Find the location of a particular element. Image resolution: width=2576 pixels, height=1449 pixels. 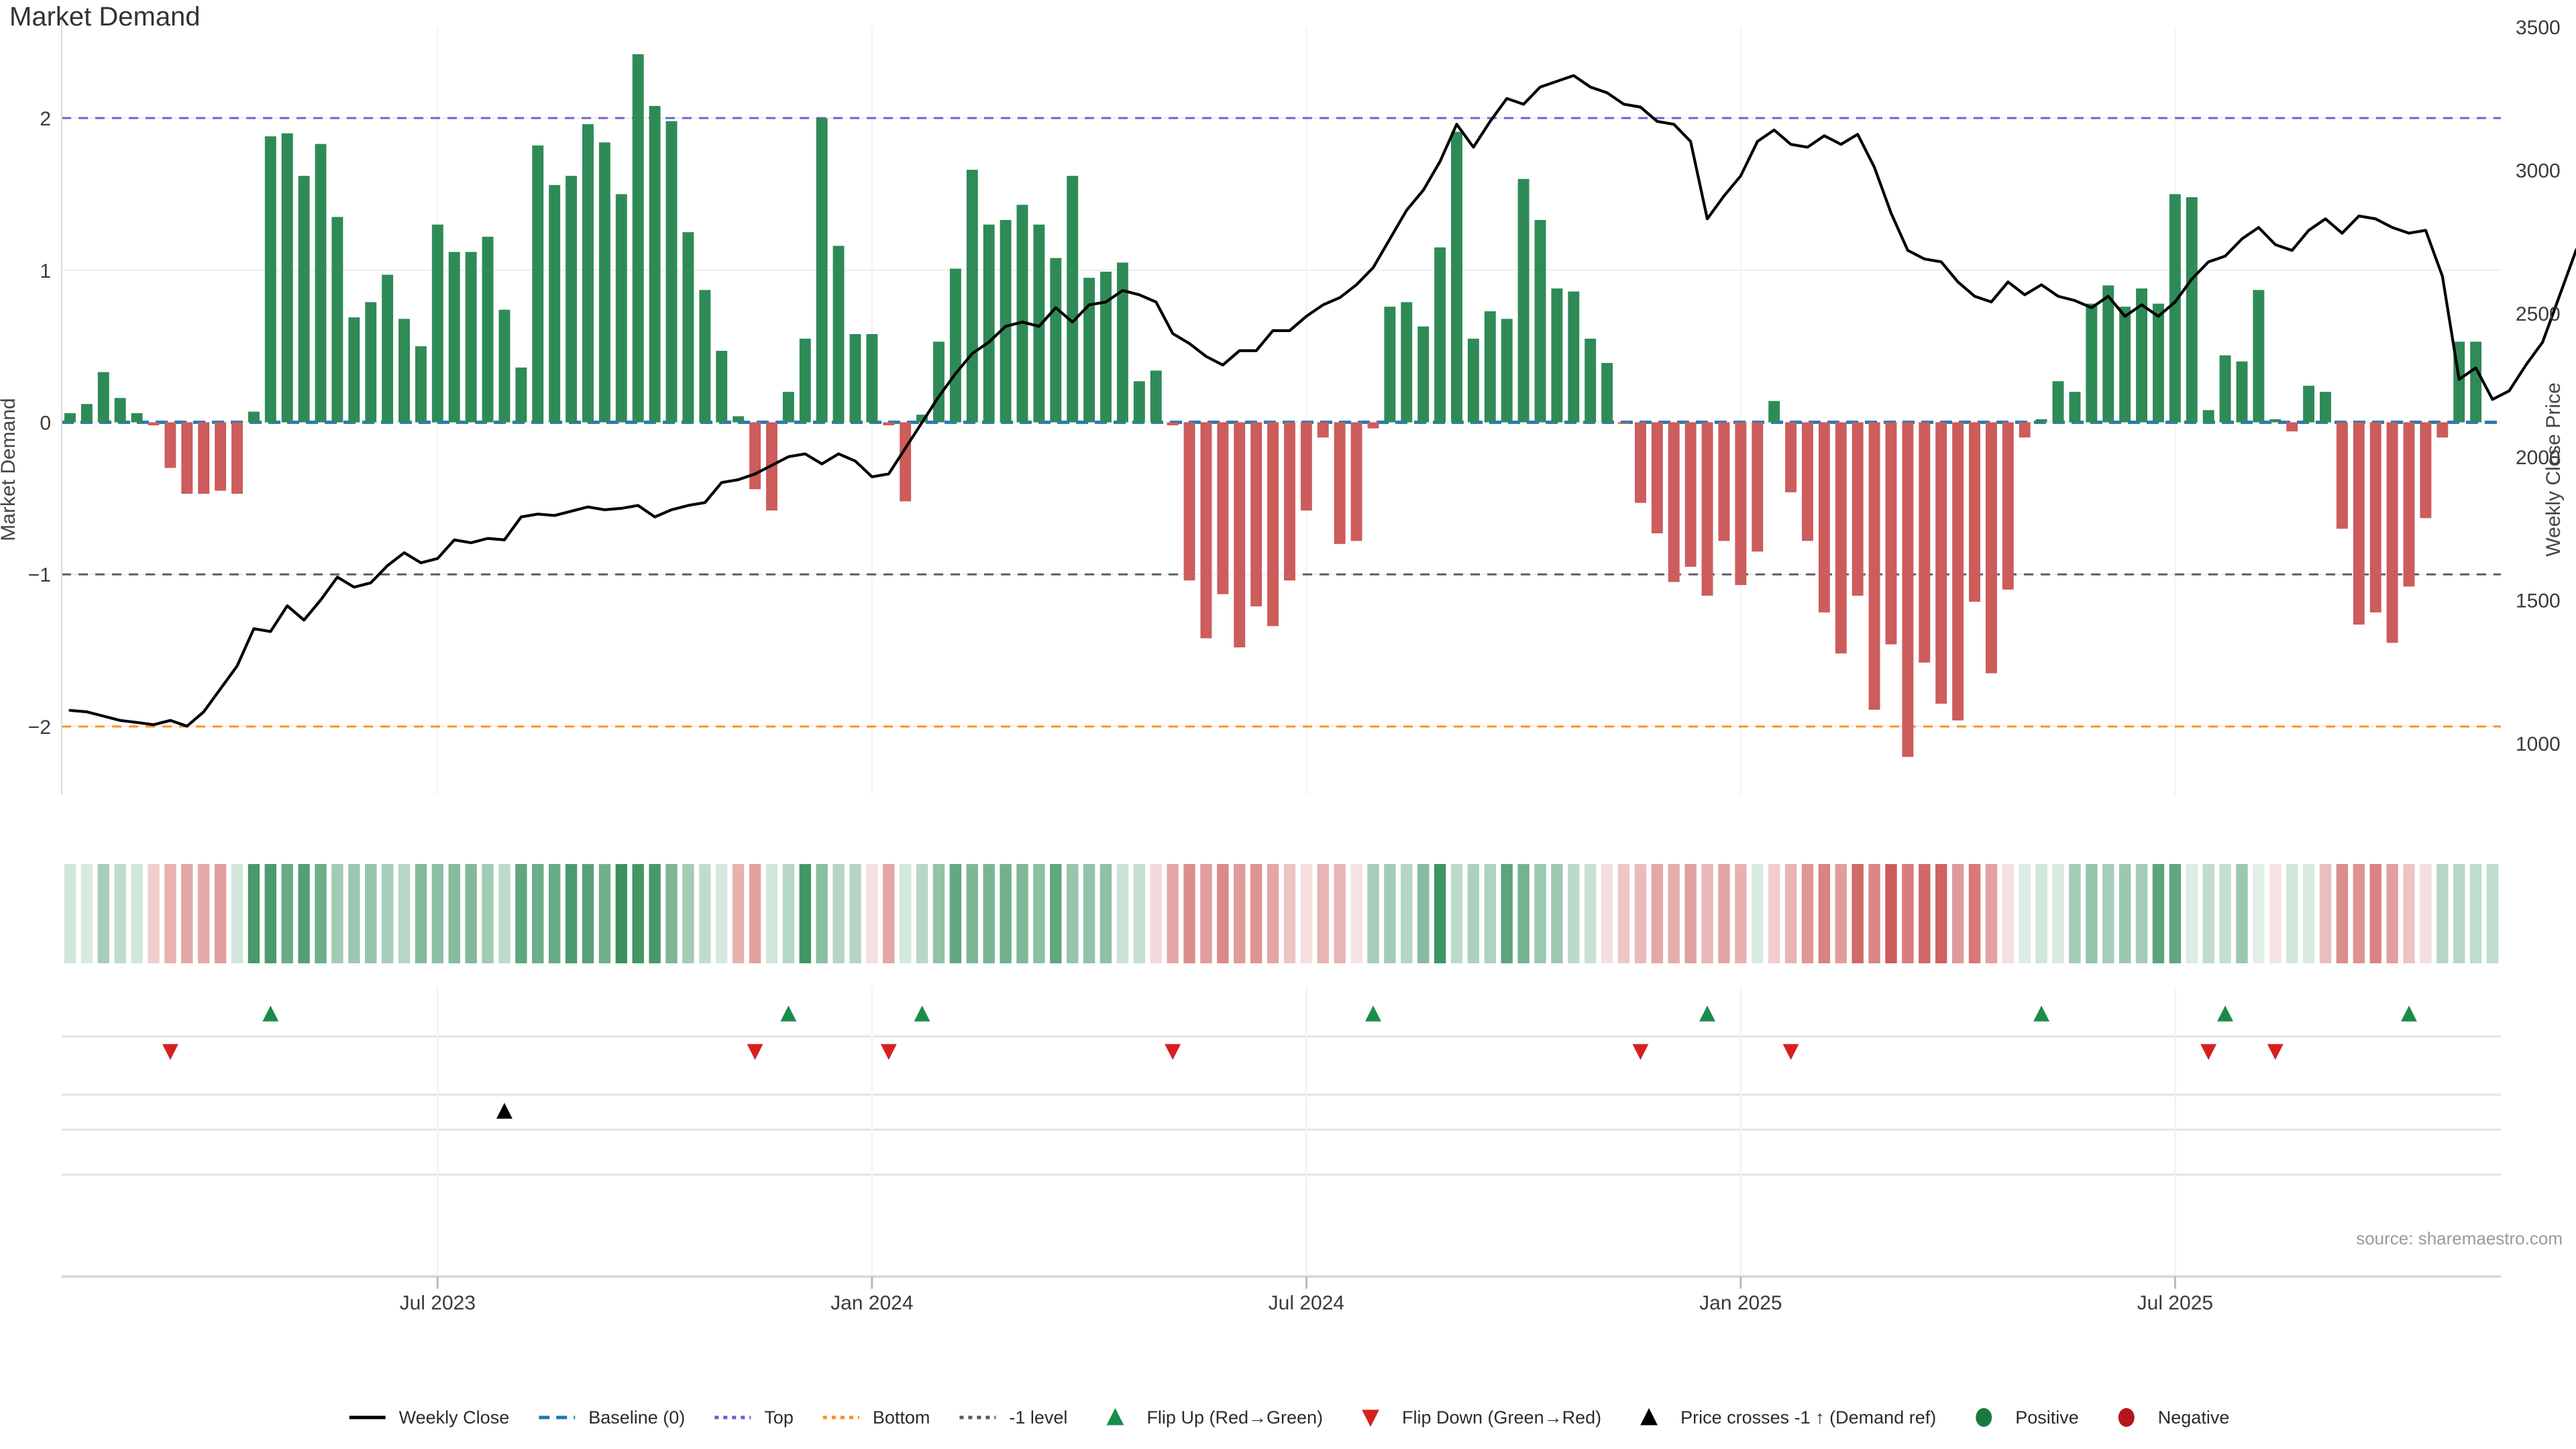

legend-item-label: -1 level is located at coordinates (1038, 1417).